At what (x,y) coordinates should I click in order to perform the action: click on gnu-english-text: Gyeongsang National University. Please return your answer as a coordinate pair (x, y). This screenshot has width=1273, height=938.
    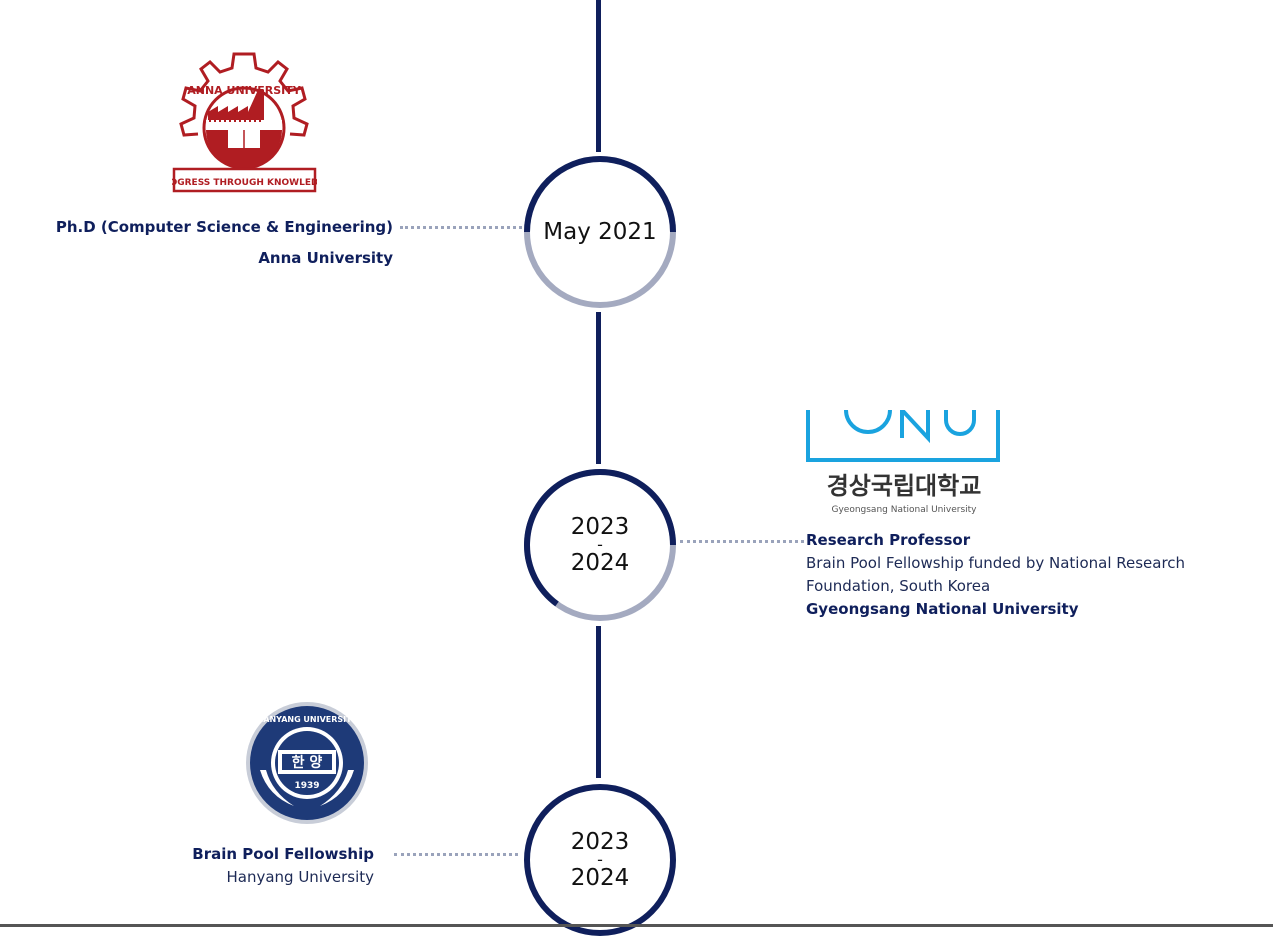
    Looking at the image, I should click on (904, 510).